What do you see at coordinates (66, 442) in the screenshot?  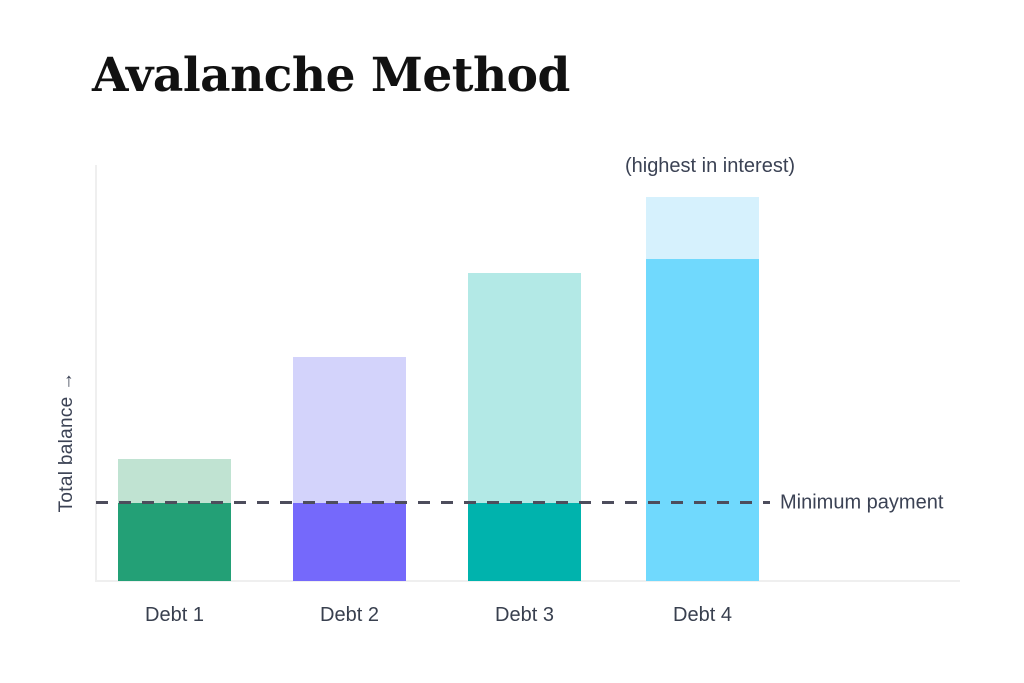 I see `y-axis-label: Total balance →` at bounding box center [66, 442].